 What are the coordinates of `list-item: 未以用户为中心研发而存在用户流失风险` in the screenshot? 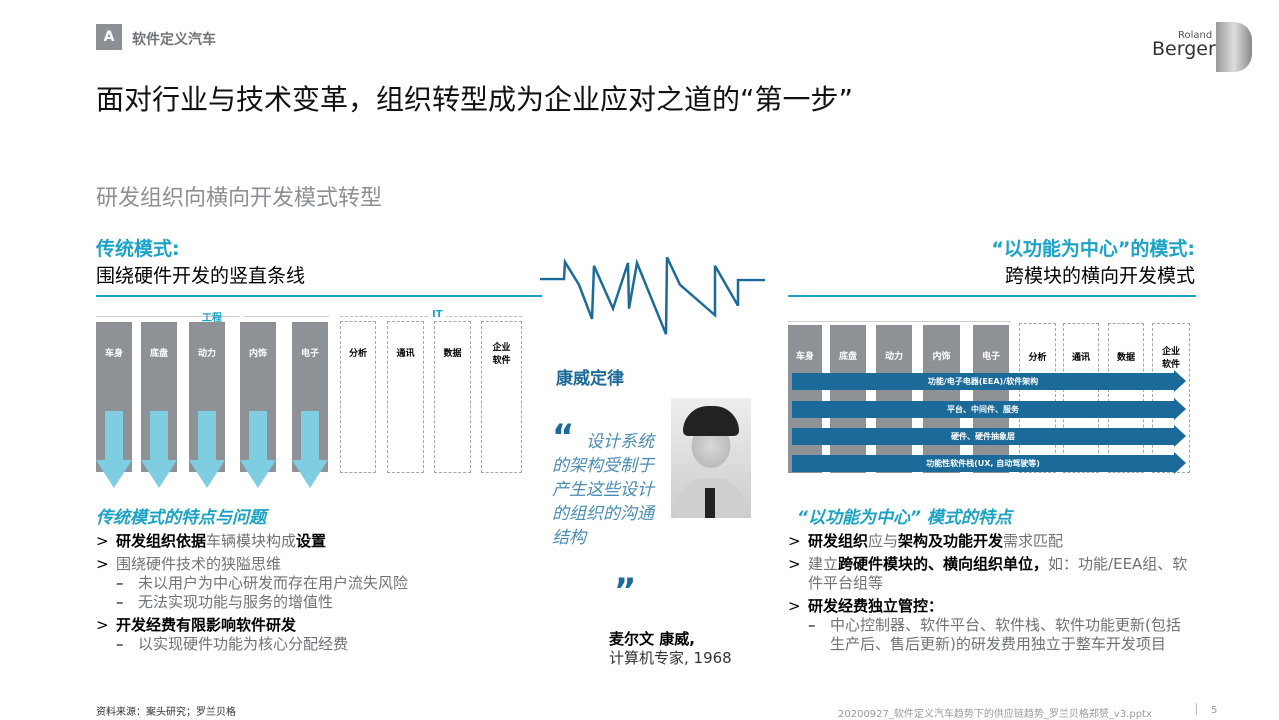 It's located at (306, 583).